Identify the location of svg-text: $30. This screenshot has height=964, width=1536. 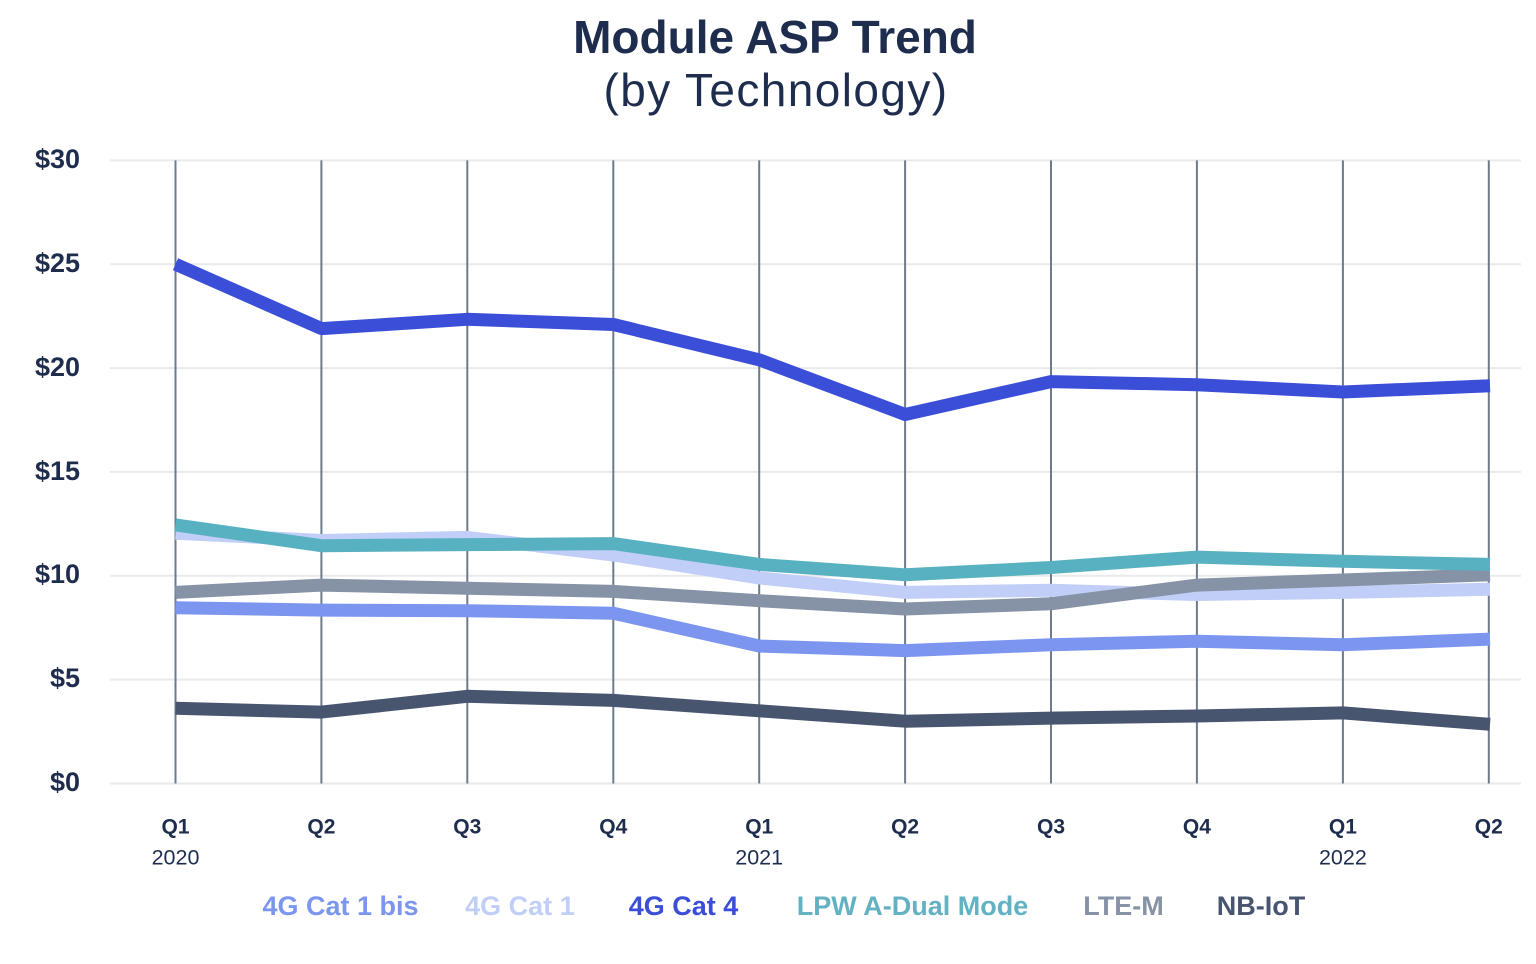
(57, 159).